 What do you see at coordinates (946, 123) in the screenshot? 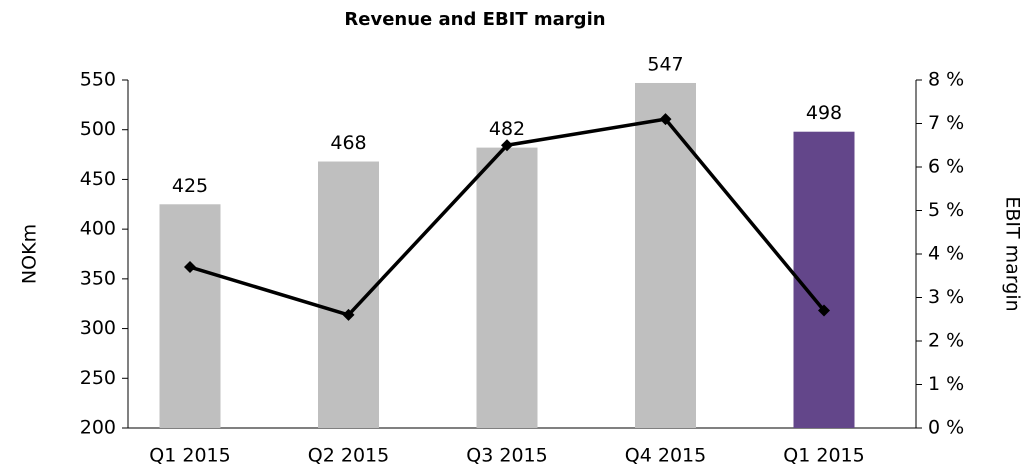
I see `y2-tick-label: 7 %` at bounding box center [946, 123].